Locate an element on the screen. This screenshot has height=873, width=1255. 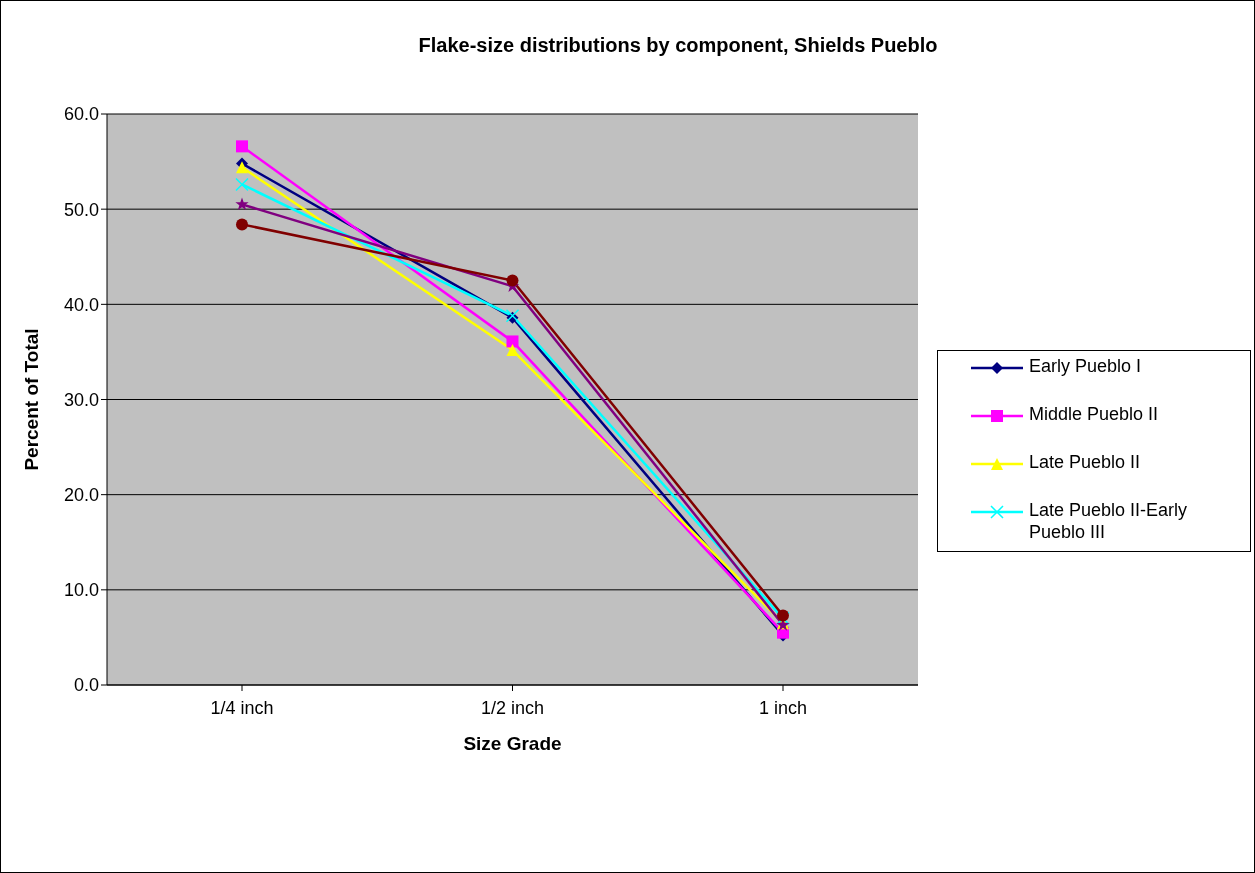
chart-title: Flake-size distributions by component, Shields Pueblo is located at coordinates (678, 45).